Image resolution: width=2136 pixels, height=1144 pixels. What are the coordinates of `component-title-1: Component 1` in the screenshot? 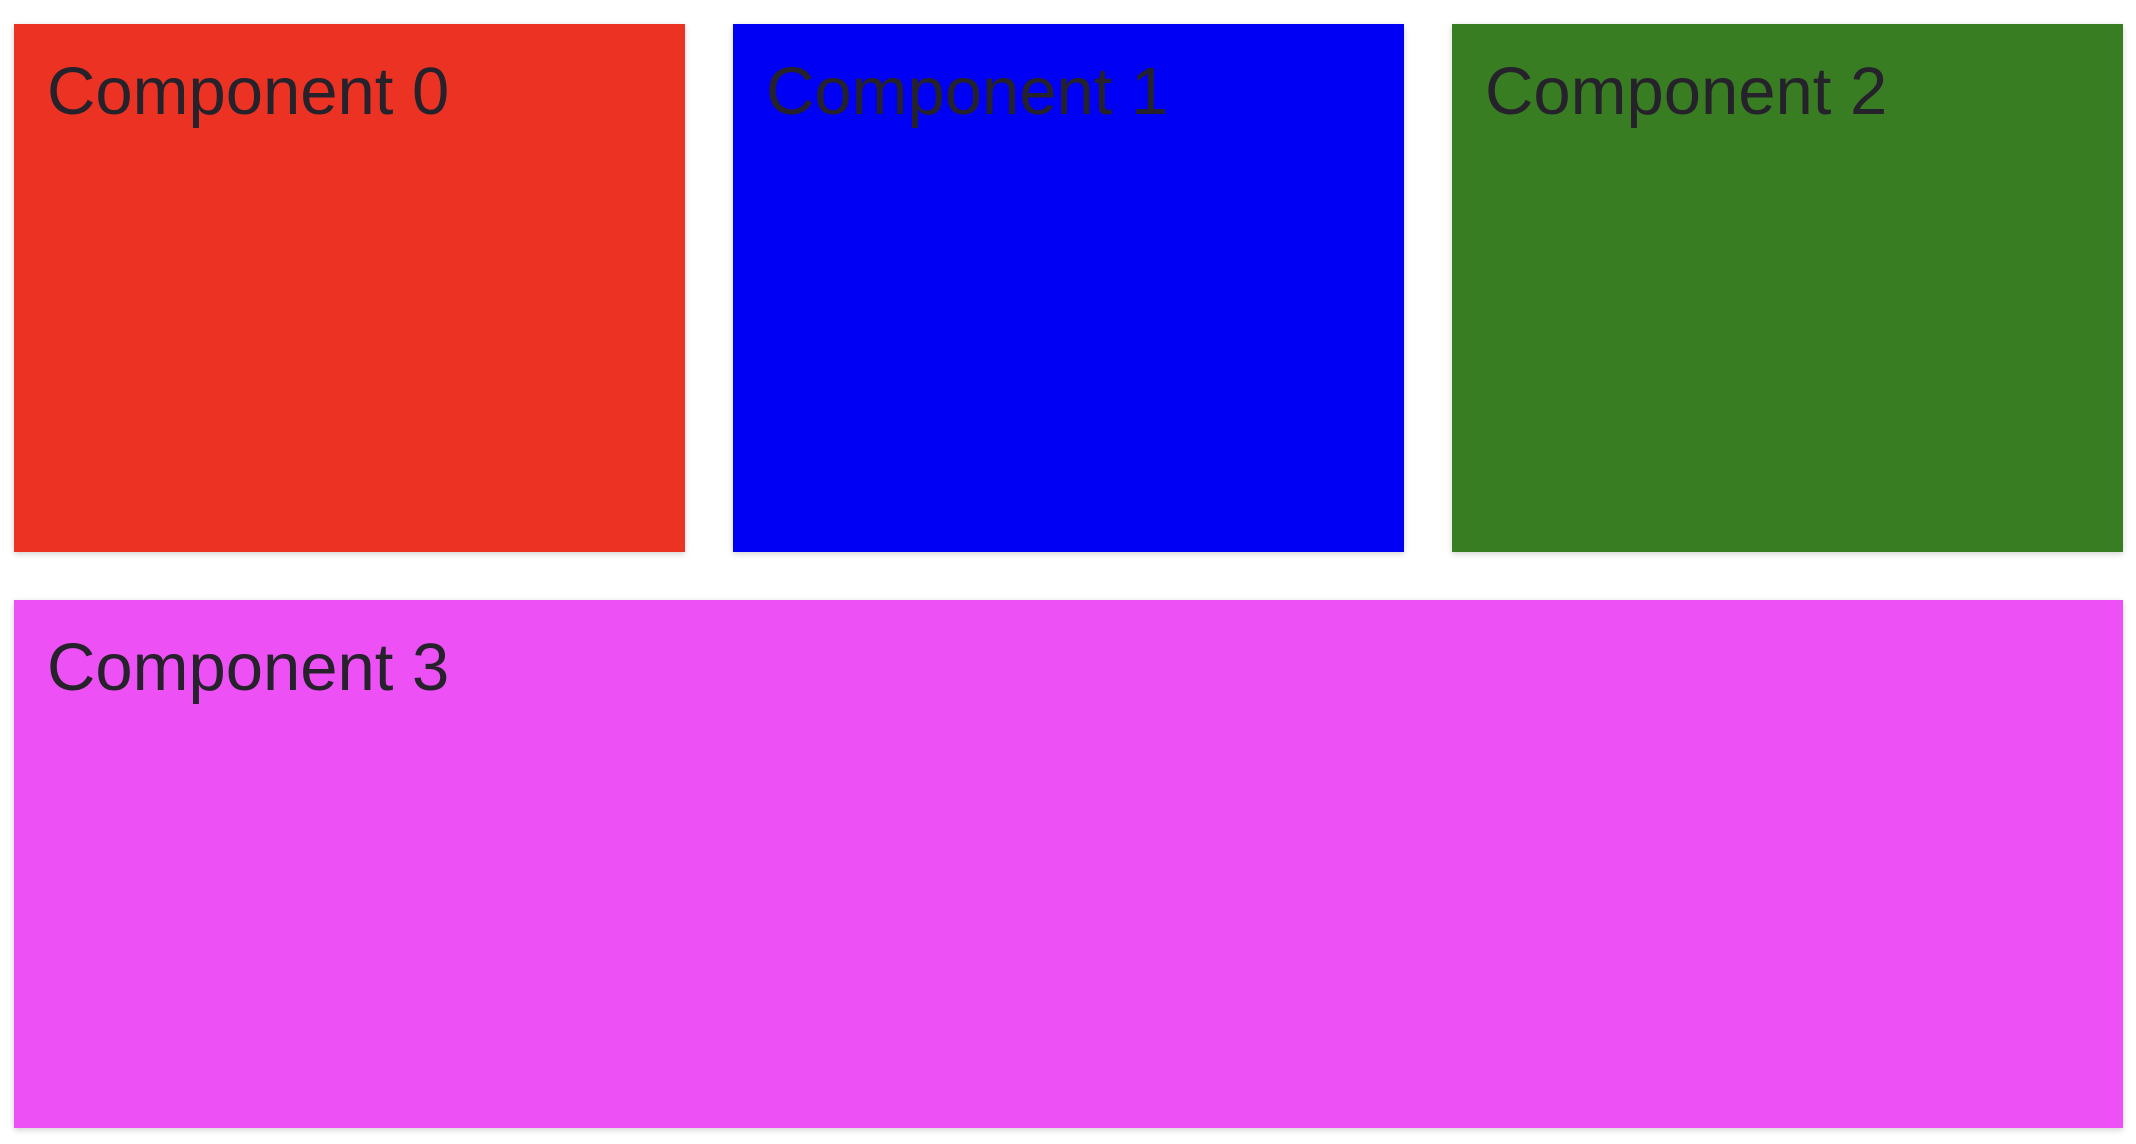 It's located at (967, 91).